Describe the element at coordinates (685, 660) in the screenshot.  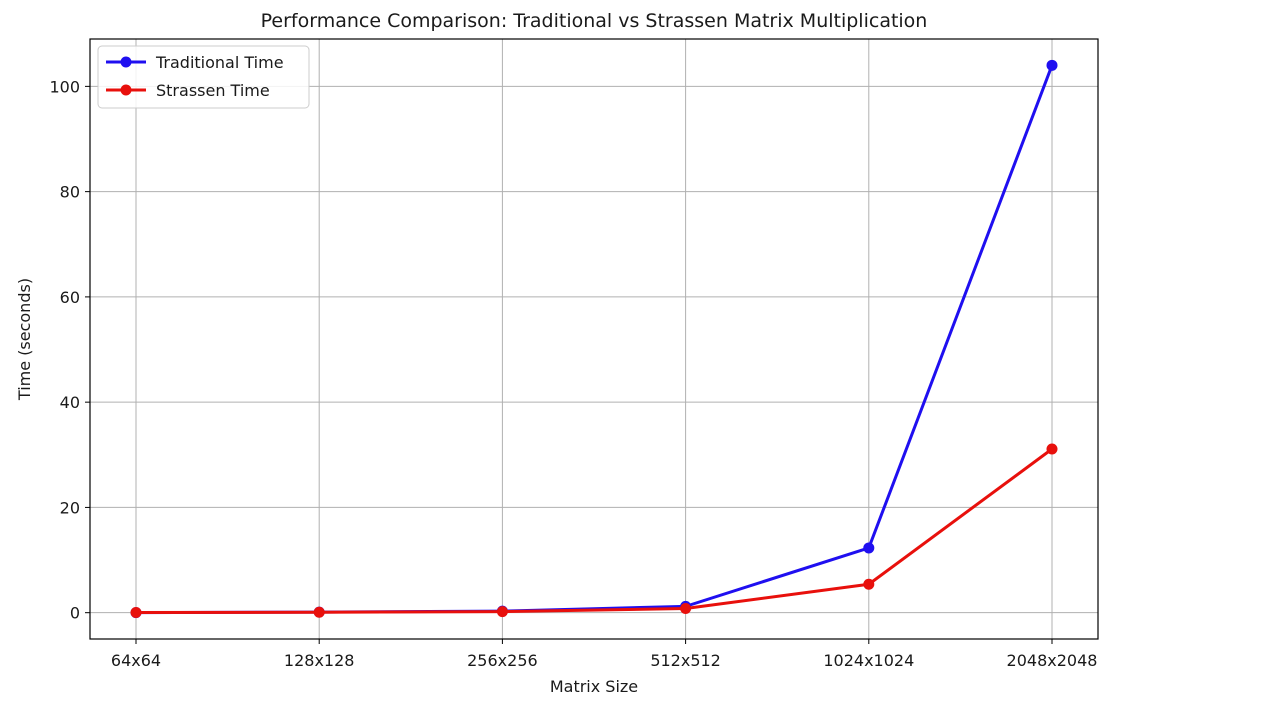
I see `x-tick-label: 512x512` at that location.